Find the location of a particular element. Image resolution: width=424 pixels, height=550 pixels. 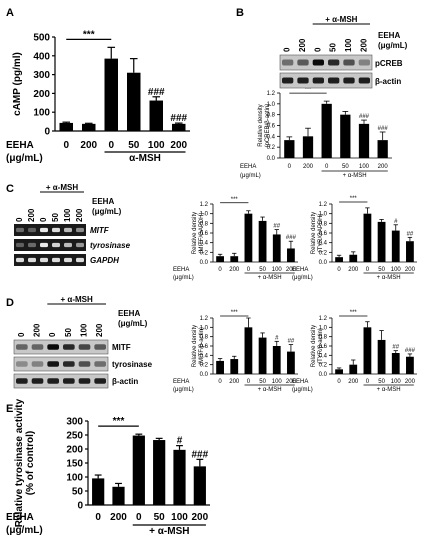

lane-dose-label: 0 is located at coordinates (317, 49).